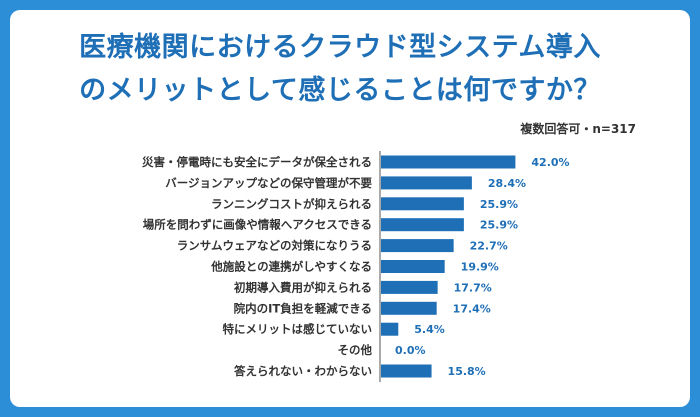 The image size is (700, 417). I want to click on category-label: その他, so click(355, 350).